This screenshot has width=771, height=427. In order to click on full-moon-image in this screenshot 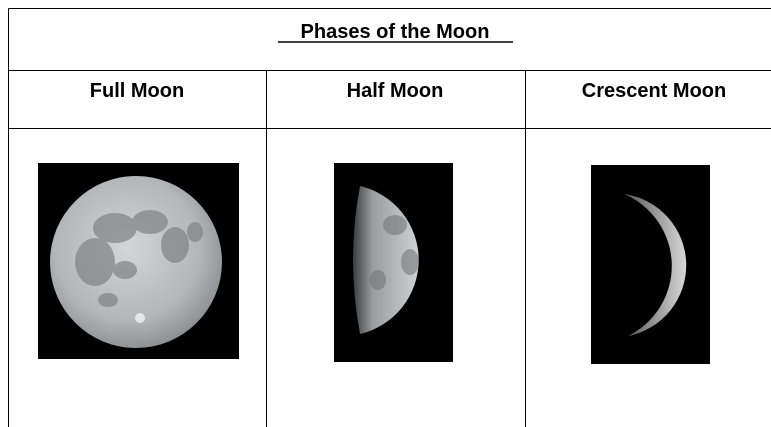, I will do `click(138, 261)`.